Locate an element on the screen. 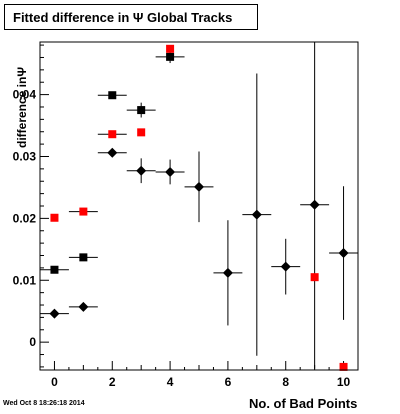 The width and height of the screenshot is (400, 414). x-axis-label: No. of Bad Points is located at coordinates (303, 403).